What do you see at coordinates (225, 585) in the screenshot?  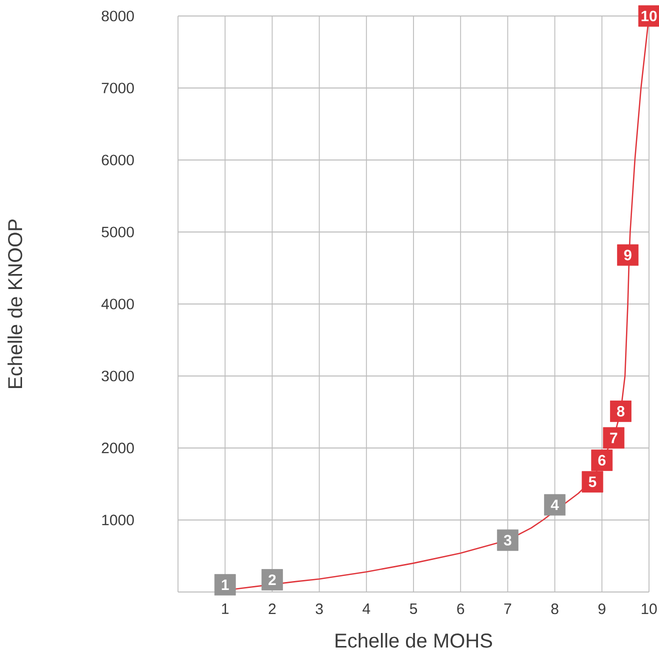 I see `annotation: 1` at bounding box center [225, 585].